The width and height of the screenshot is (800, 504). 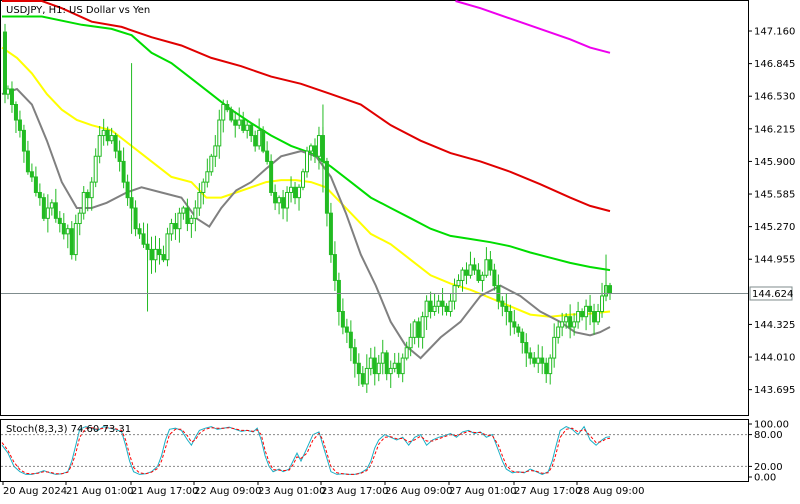 I want to click on stoch-tick-label: 100.00, so click(x=771, y=425).